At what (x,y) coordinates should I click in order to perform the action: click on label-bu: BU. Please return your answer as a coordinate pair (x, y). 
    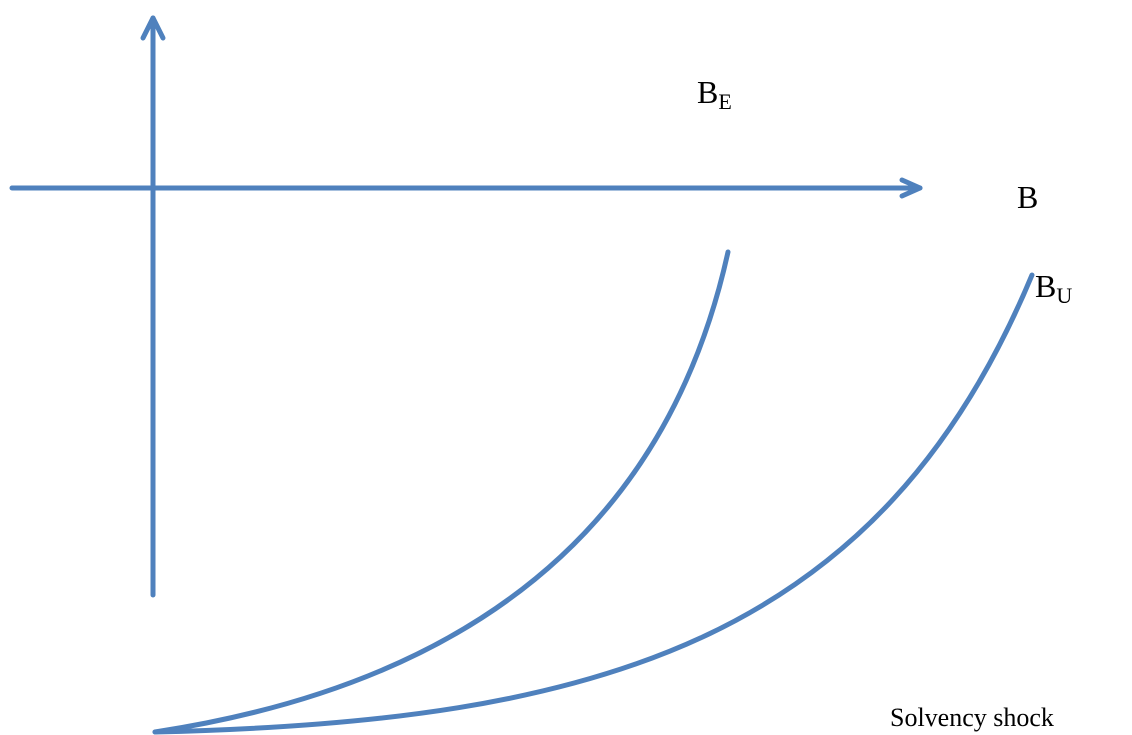
    Looking at the image, I should click on (1053, 288).